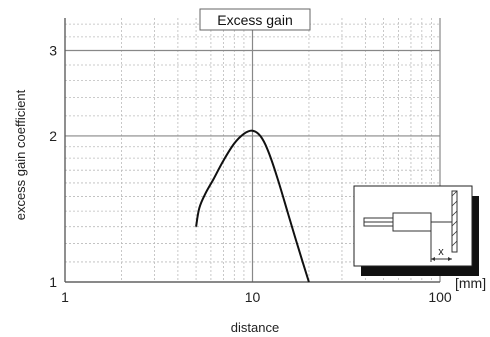 The height and width of the screenshot is (337, 490). Describe the element at coordinates (20, 154) in the screenshot. I see `y-axis-label: excess gain coefficient` at that location.